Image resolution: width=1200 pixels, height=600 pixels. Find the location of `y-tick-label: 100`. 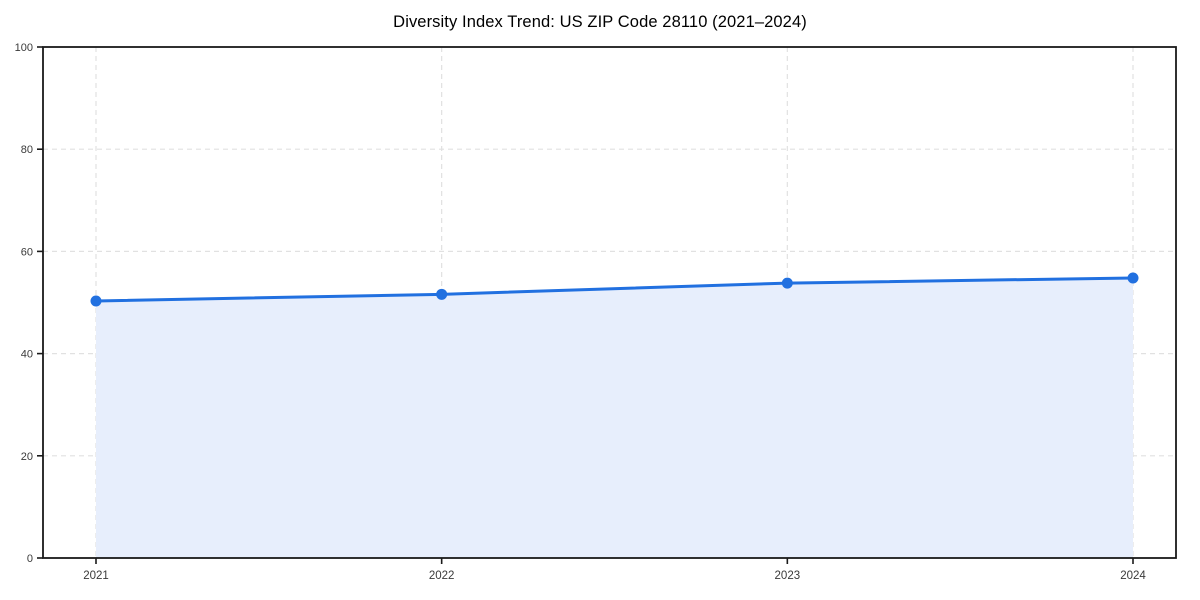

y-tick-label: 100 is located at coordinates (24, 48).